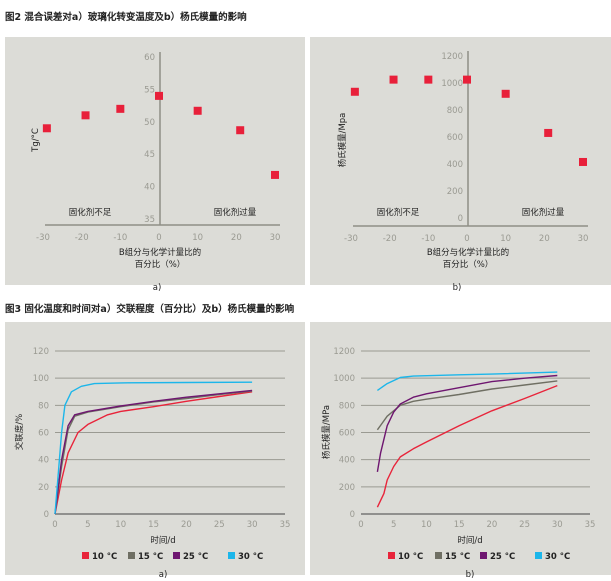 Image resolution: width=611 pixels, height=581 pixels. I want to click on figure3-title: 图3 固化温度和时间对a）交联程度（百分比）及b）杨氏模量的影响, so click(150, 309).